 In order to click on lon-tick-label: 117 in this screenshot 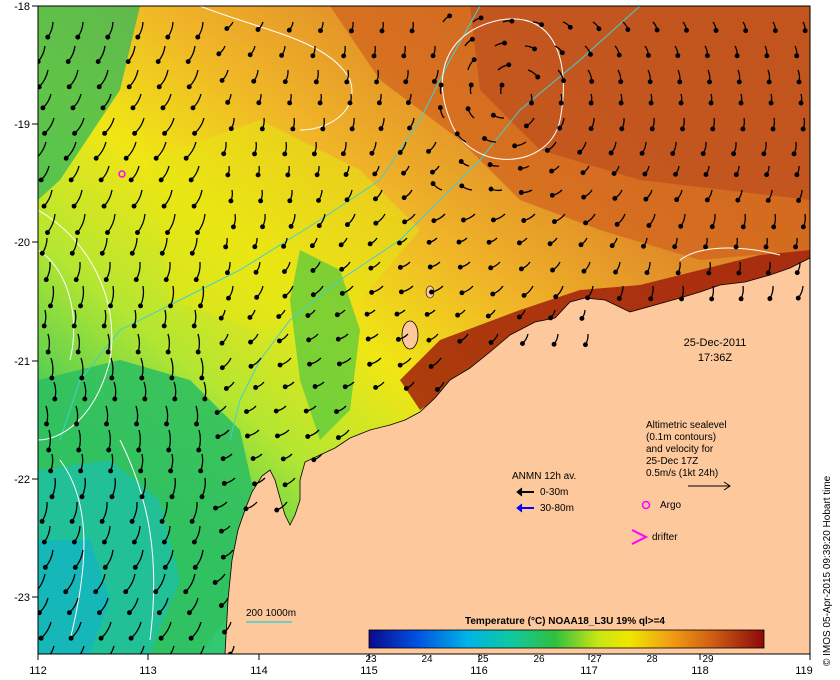, I will do `click(589, 671)`.